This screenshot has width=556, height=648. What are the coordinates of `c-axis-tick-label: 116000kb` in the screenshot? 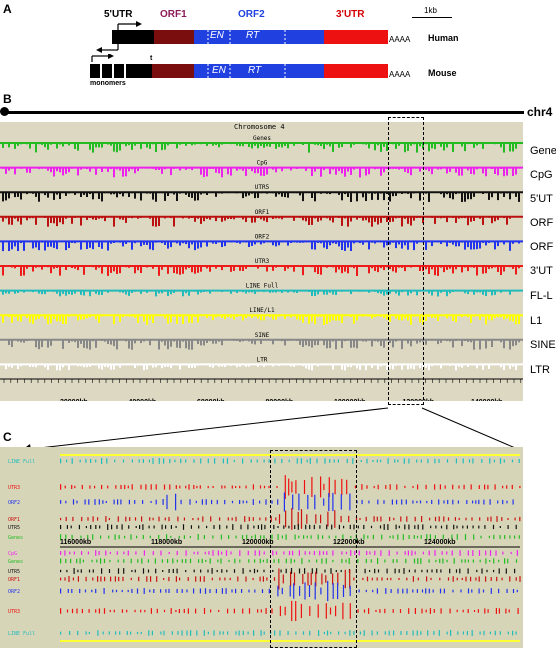 It's located at (75, 542).